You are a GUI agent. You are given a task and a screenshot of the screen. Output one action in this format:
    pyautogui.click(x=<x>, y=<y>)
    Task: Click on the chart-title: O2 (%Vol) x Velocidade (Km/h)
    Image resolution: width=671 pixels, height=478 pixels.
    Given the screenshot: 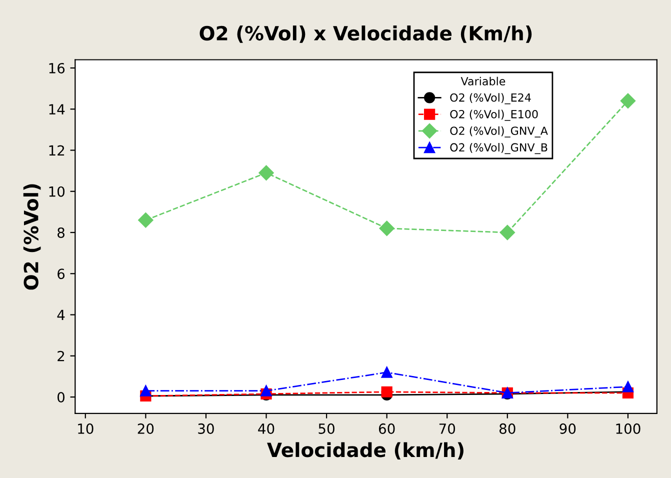 What is the action you would take?
    pyautogui.click(x=366, y=34)
    